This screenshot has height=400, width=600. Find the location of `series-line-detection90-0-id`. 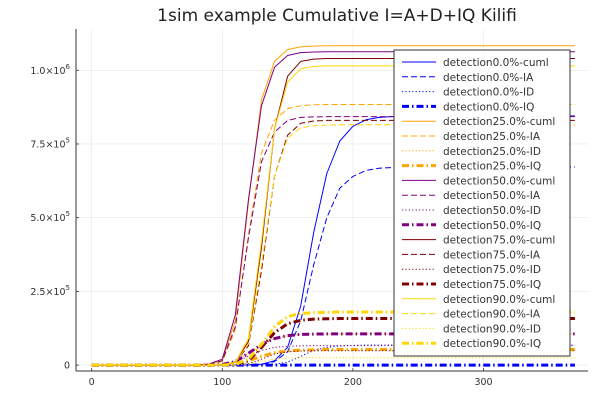

series-line-detection90-0-id is located at coordinates (333, 361).